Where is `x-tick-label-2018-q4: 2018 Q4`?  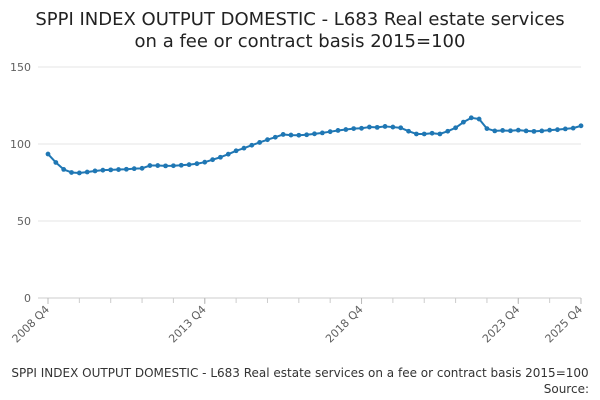 x-tick-label-2018-q4: 2018 Q4 is located at coordinates (344, 324).